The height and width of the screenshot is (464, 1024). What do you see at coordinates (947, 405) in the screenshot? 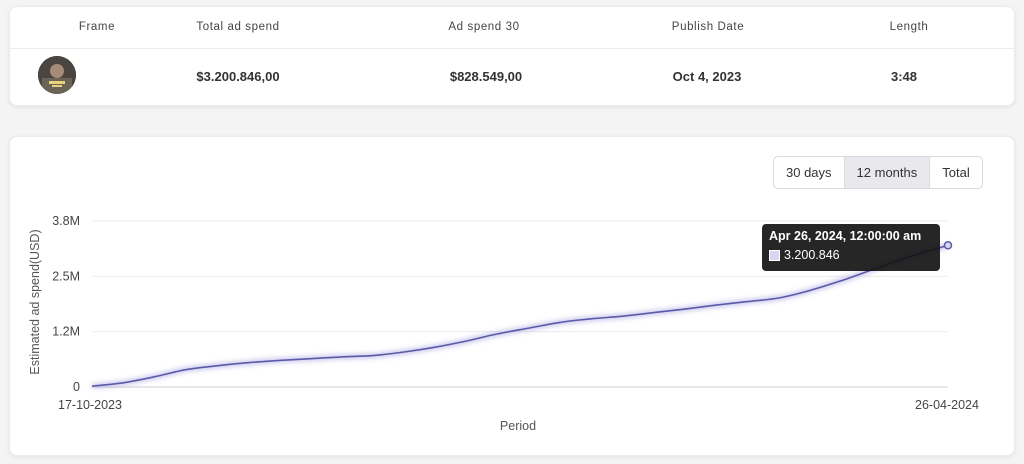
I see `x-end-label: 26-04-2024` at bounding box center [947, 405].